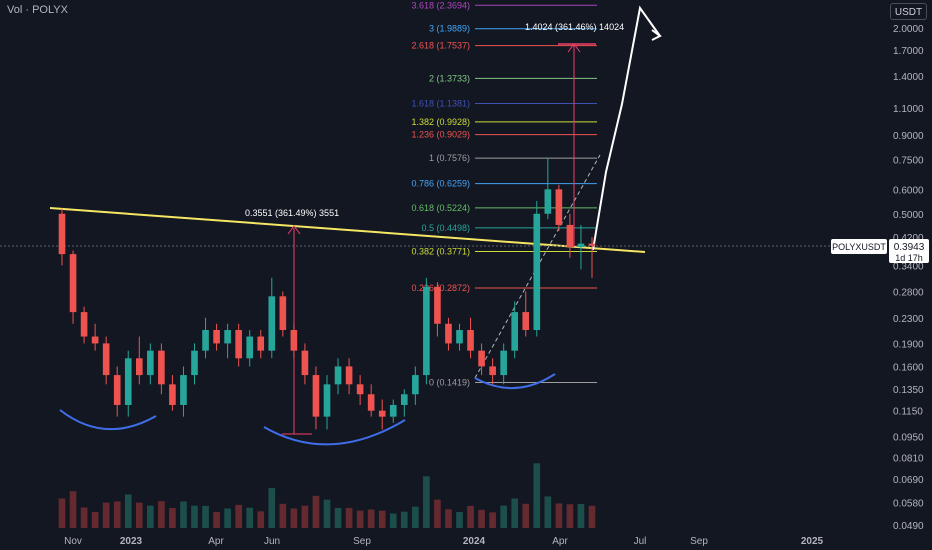  Describe the element at coordinates (443, 541) in the screenshot. I see `x-axis: Nov 2023 Apr Jun Sep 2024 Apr Jul Sep 2025` at that location.